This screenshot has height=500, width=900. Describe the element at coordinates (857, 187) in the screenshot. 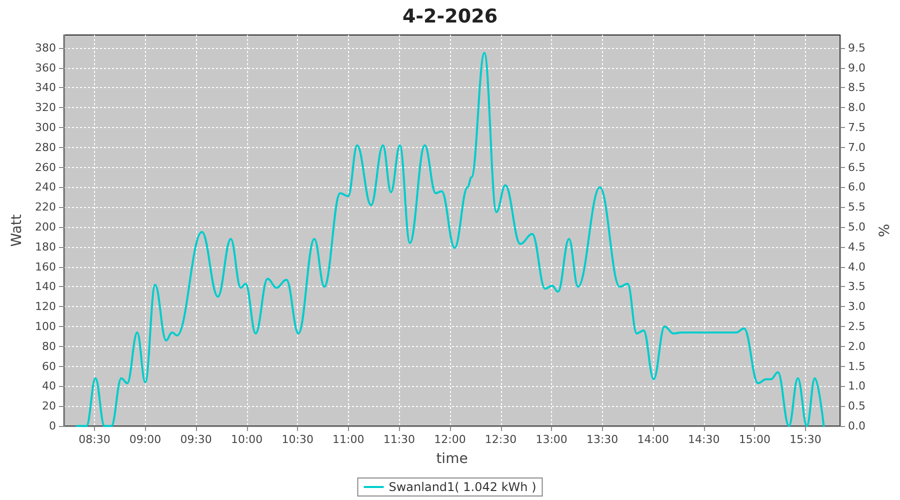

I see `y2-tick-label: 6.0` at that location.